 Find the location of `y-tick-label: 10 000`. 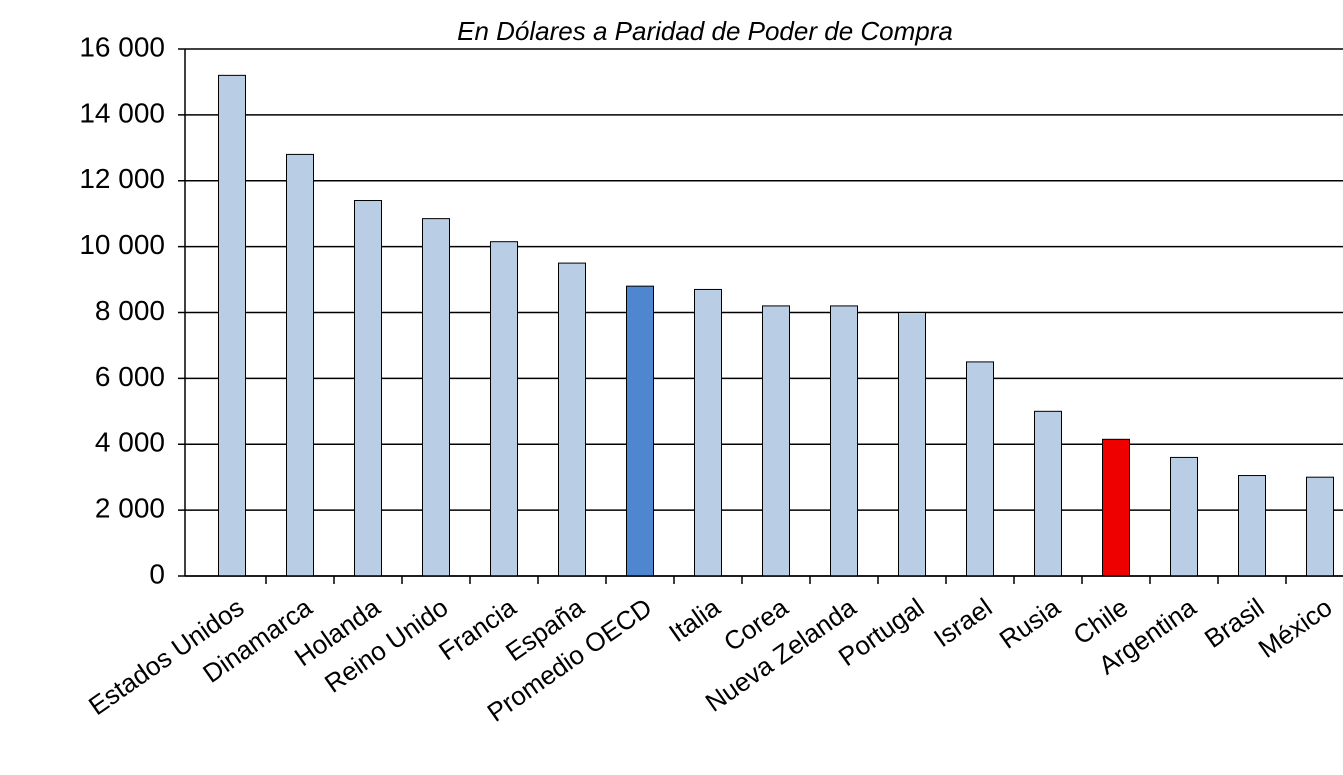

y-tick-label: 10 000 is located at coordinates (122, 244).